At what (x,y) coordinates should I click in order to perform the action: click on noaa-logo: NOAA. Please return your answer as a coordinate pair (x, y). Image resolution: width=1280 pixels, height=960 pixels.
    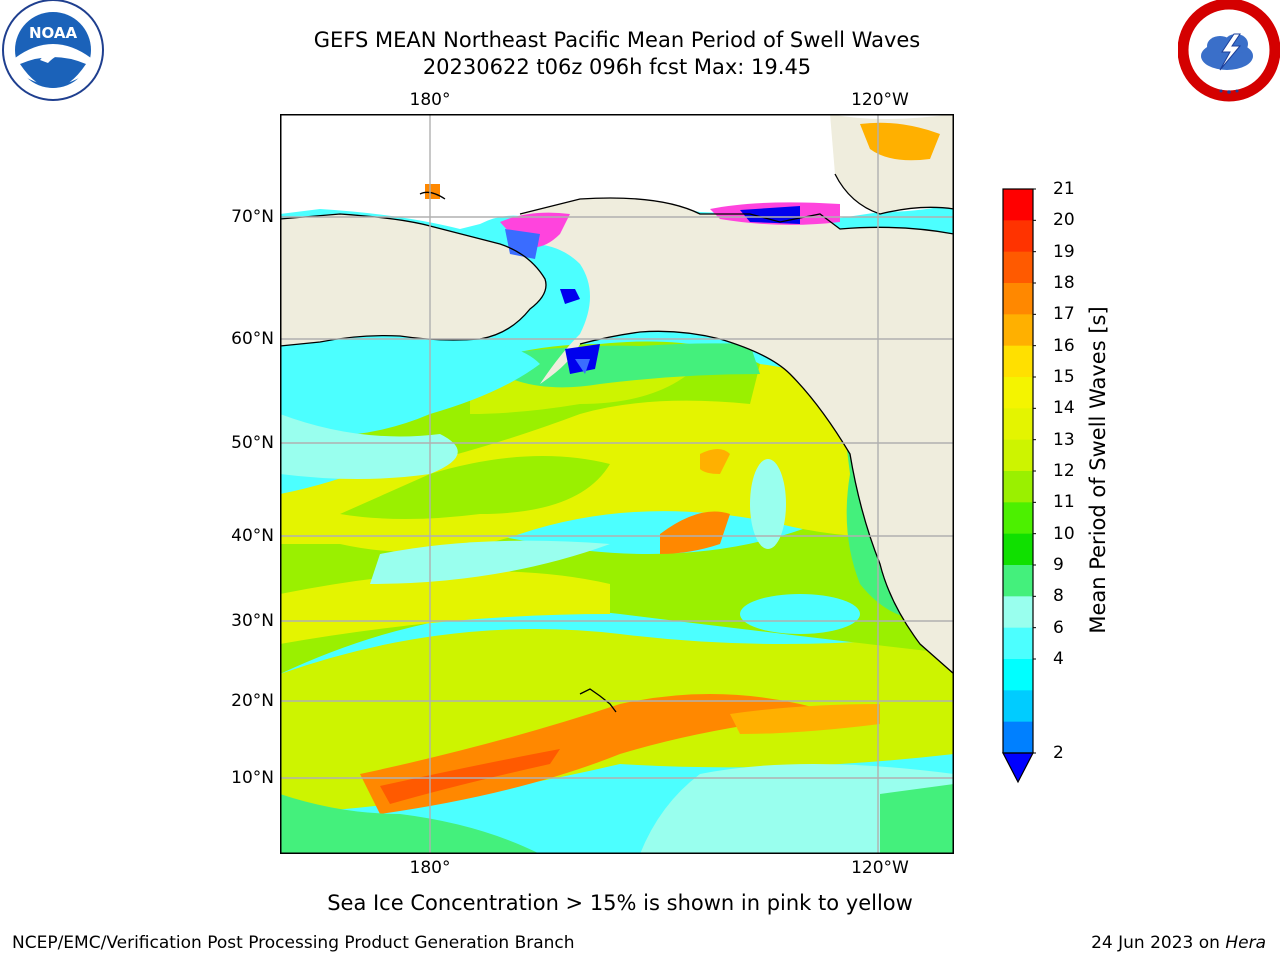
    Looking at the image, I should click on (53, 53).